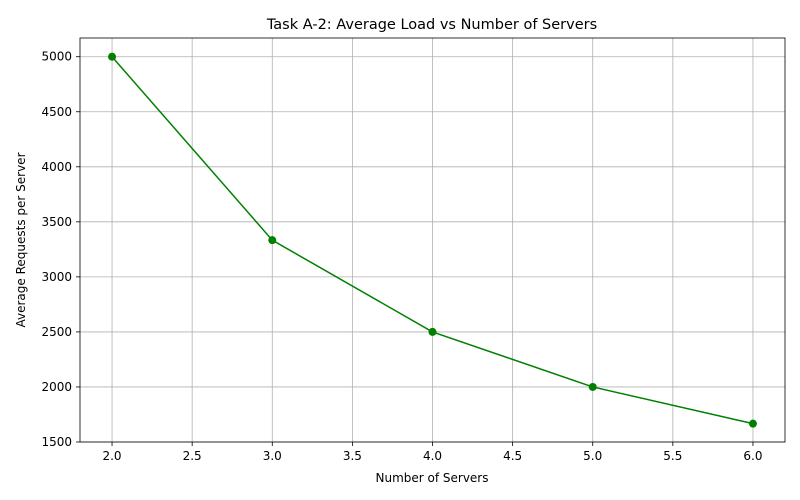  Describe the element at coordinates (592, 456) in the screenshot. I see `x-tick-label: 5.0` at that location.